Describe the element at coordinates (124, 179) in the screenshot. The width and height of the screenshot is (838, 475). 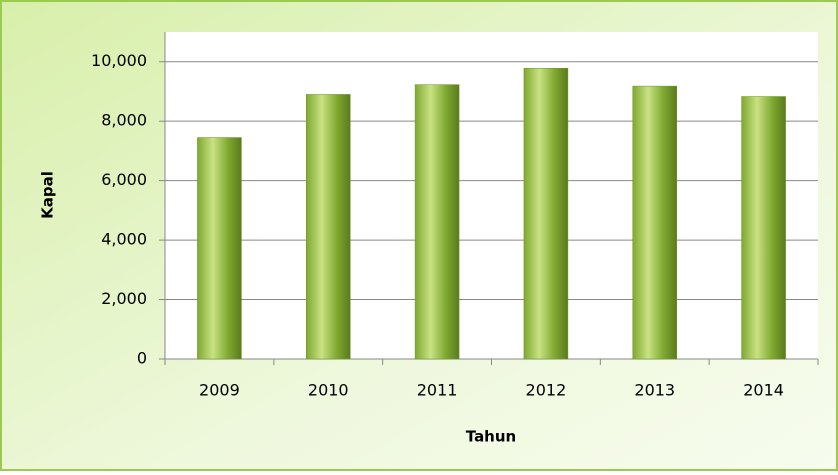
I see `y-tick-label: 6,000` at that location.